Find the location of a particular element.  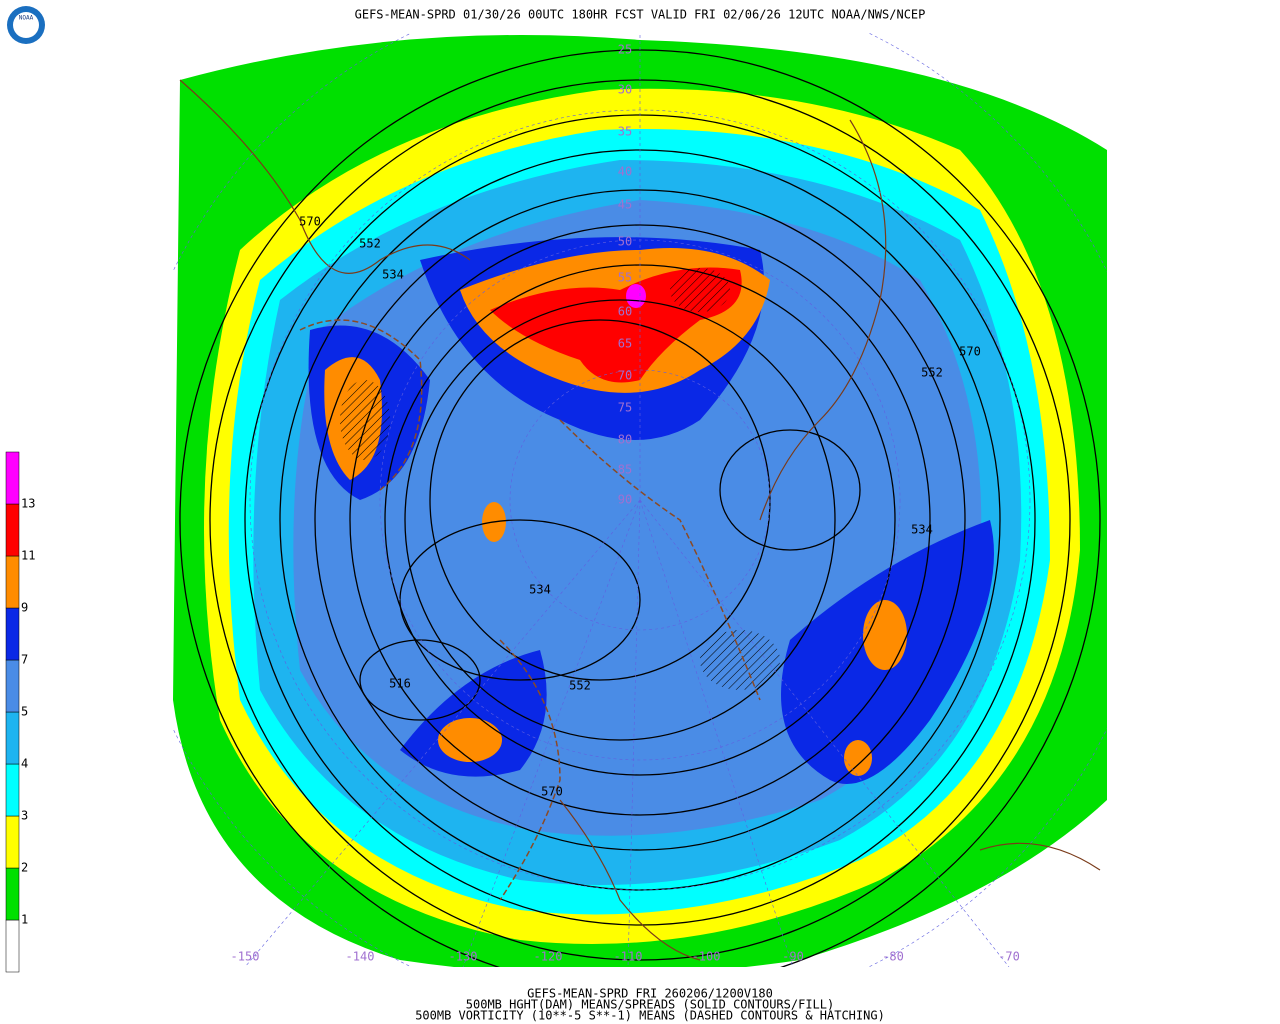

colorbar-label: 1 is located at coordinates (24, 920).